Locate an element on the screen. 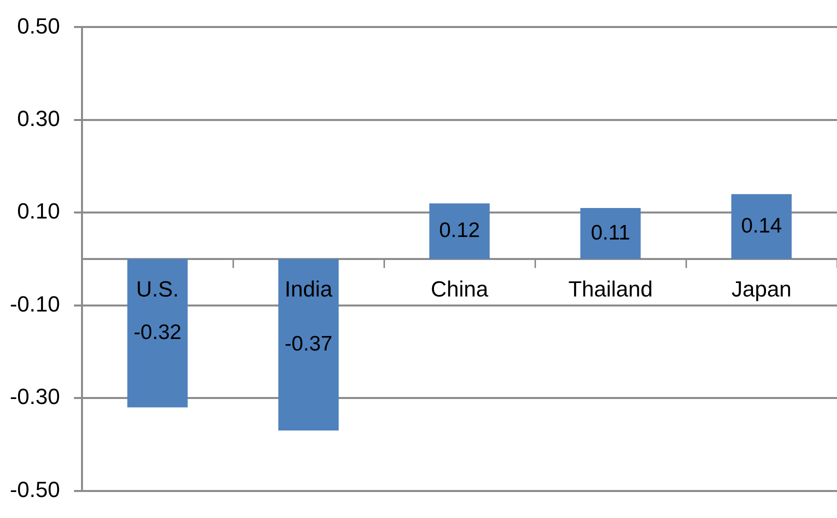 The width and height of the screenshot is (837, 518). y-tick-label: 0.30 is located at coordinates (38, 118).